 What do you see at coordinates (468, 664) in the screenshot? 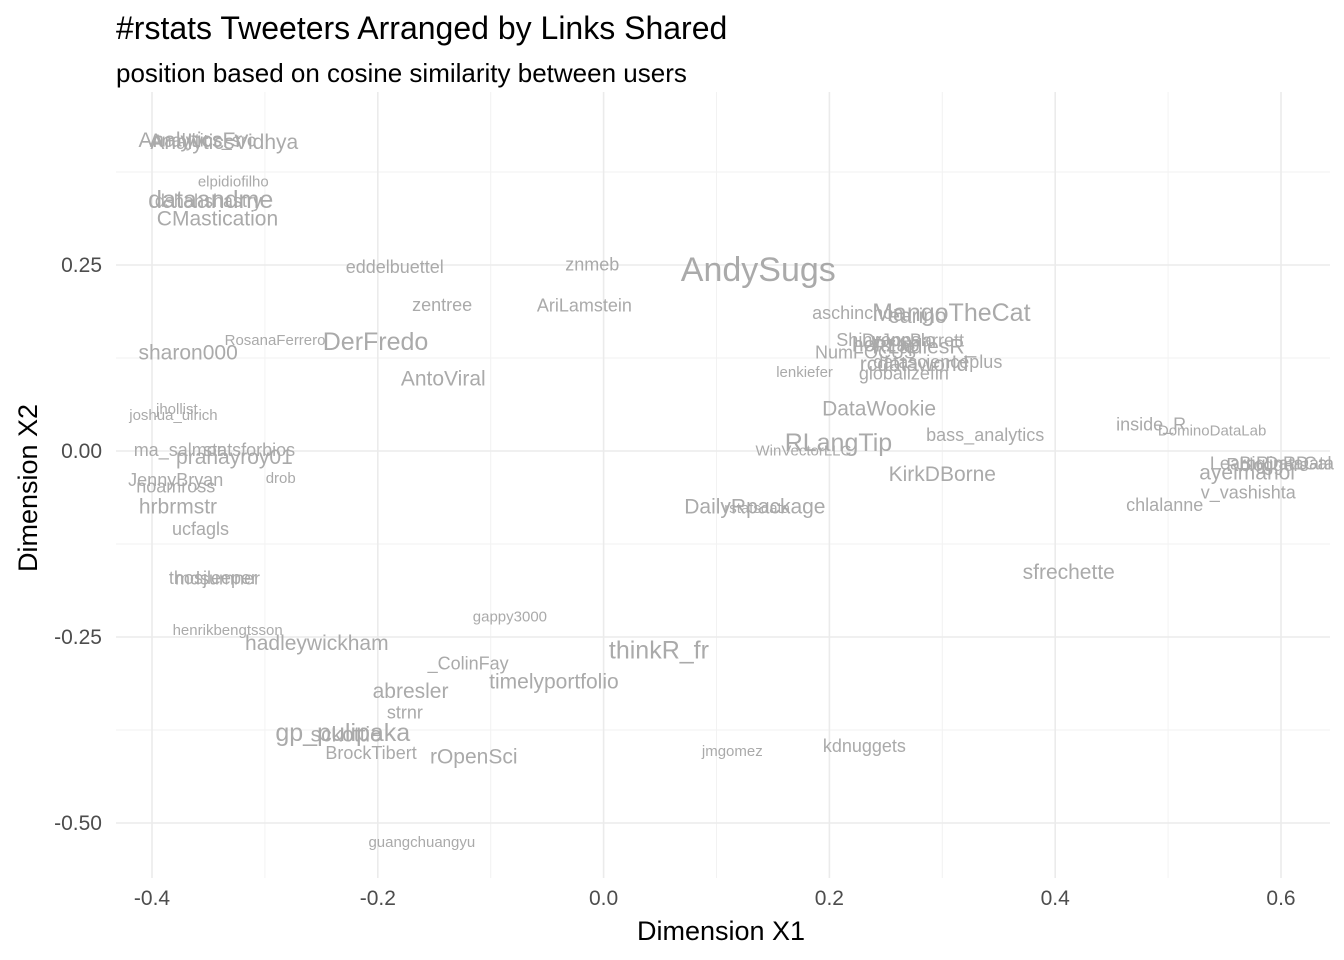
I see `point-label: _ColinFay` at bounding box center [468, 664].